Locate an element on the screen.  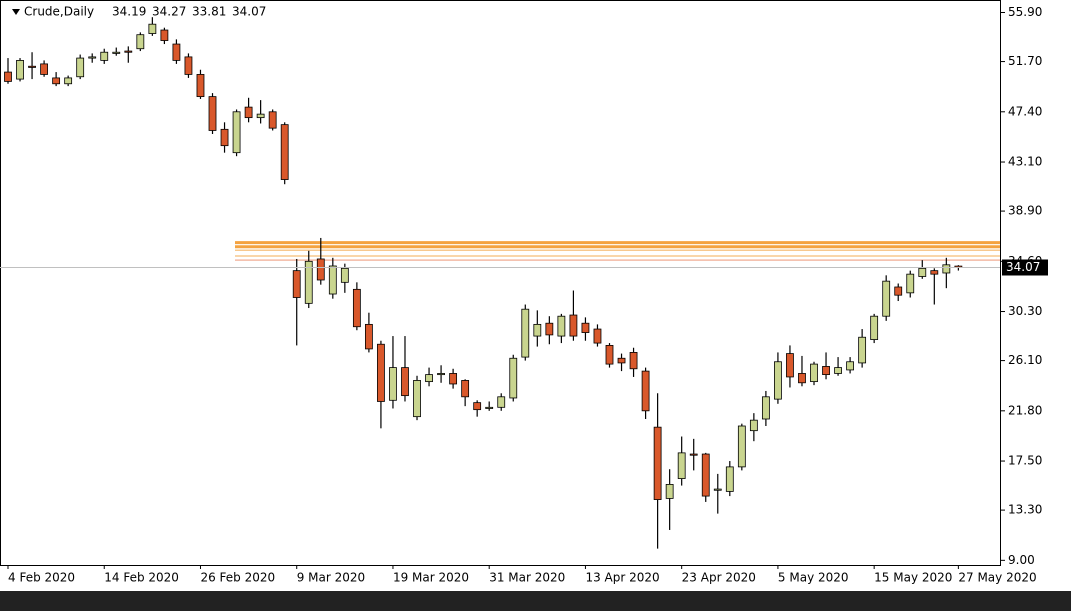
bottom-bar is located at coordinates (535, 601).